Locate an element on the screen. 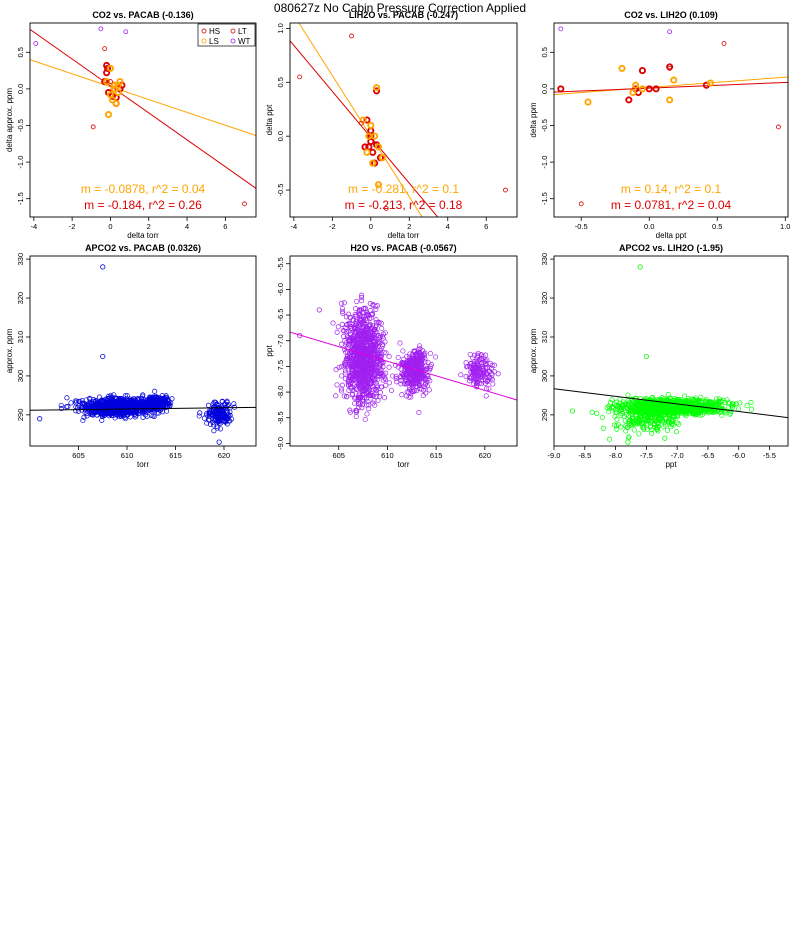 The image size is (800, 950). plot-area is located at coordinates (671, 354).